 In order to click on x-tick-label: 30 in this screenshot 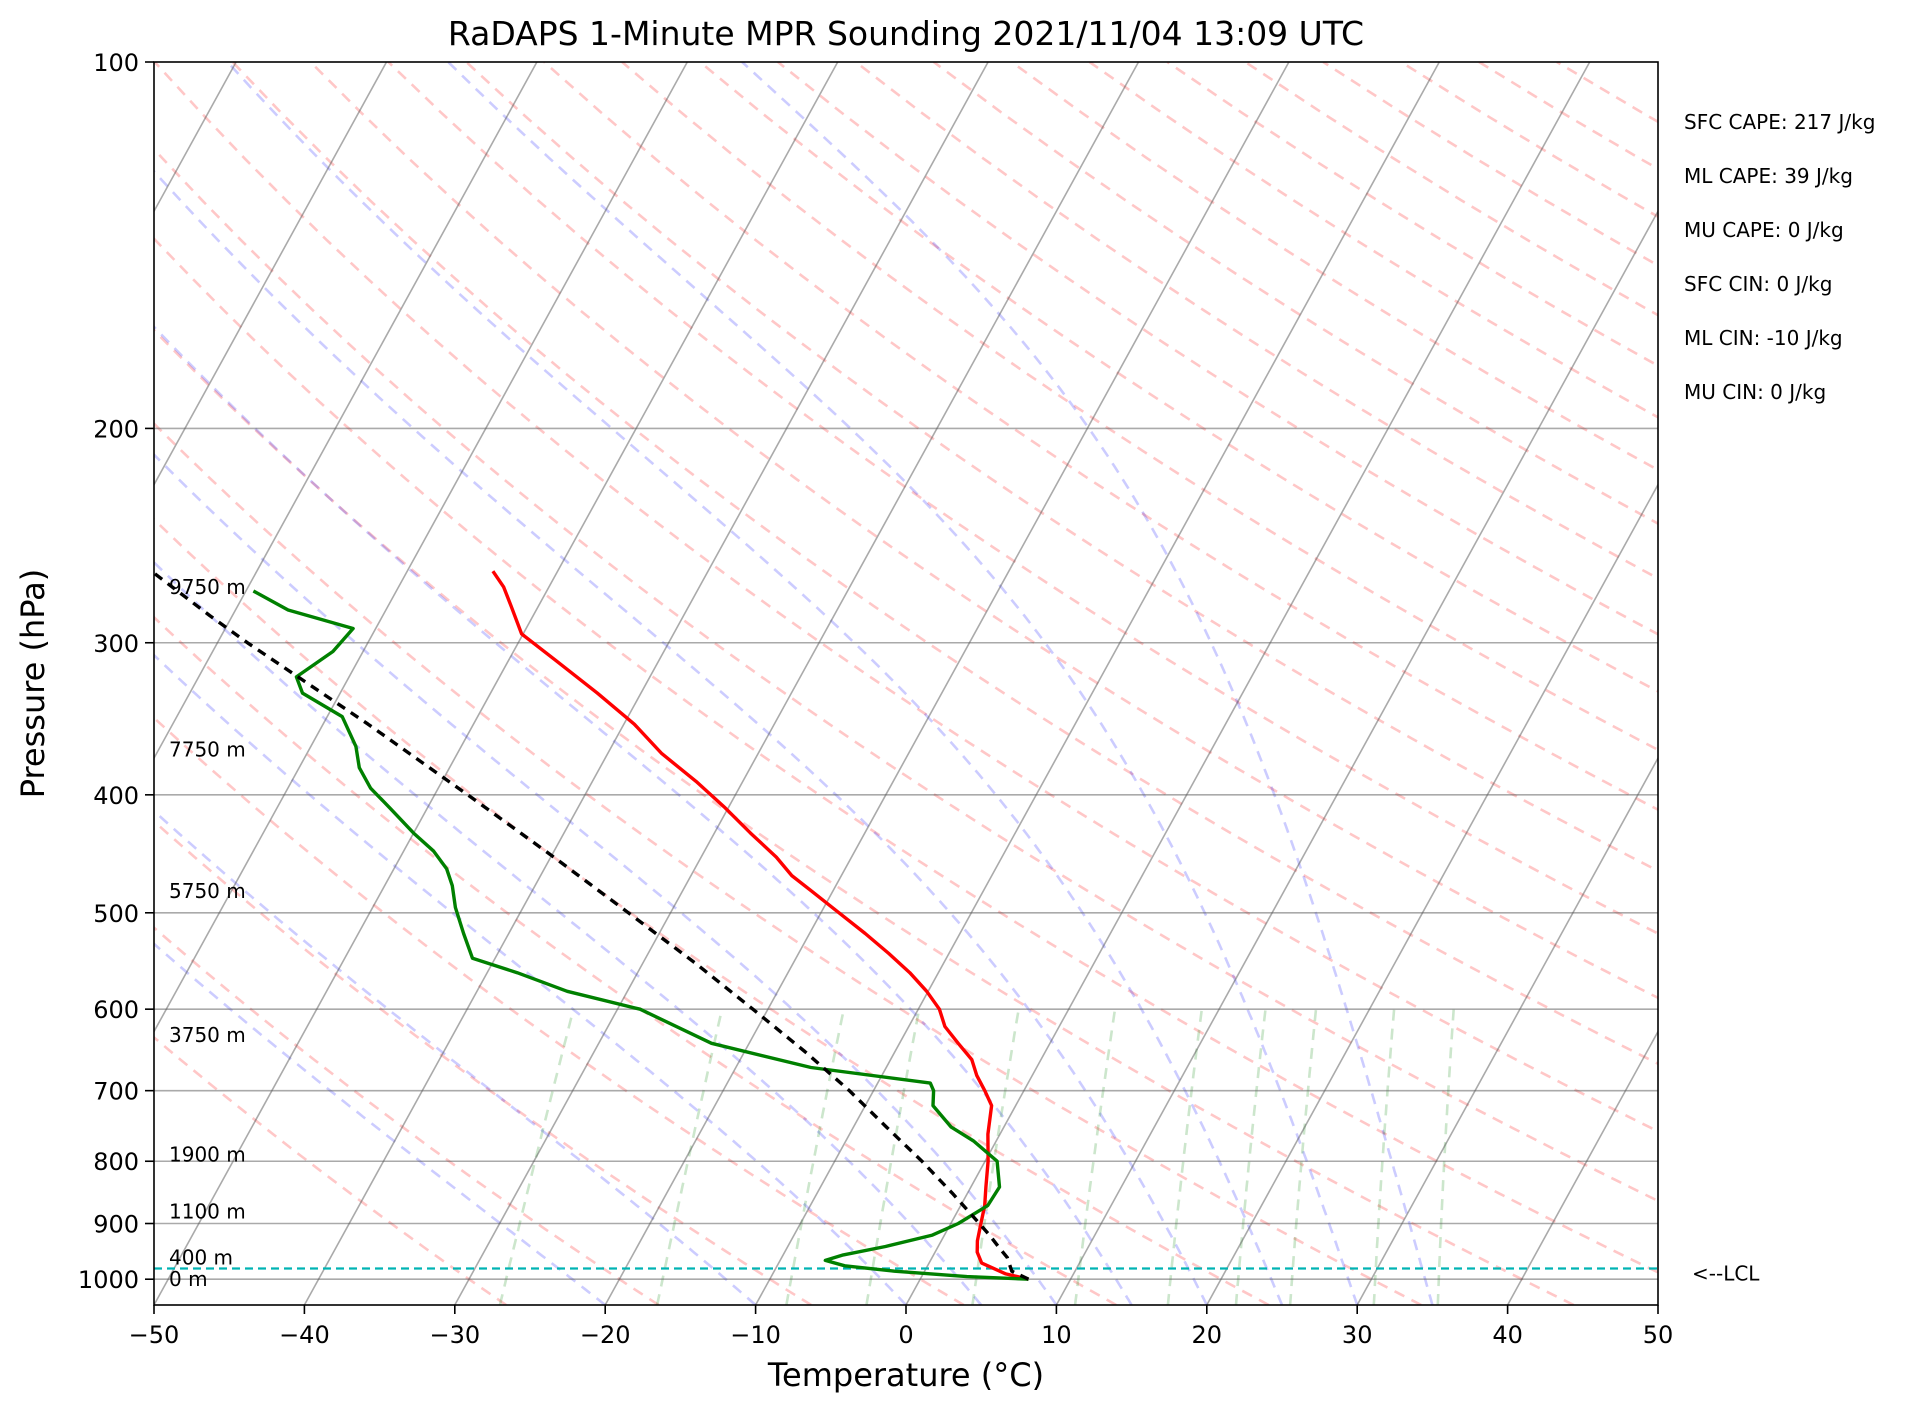, I will do `click(1357, 1335)`.